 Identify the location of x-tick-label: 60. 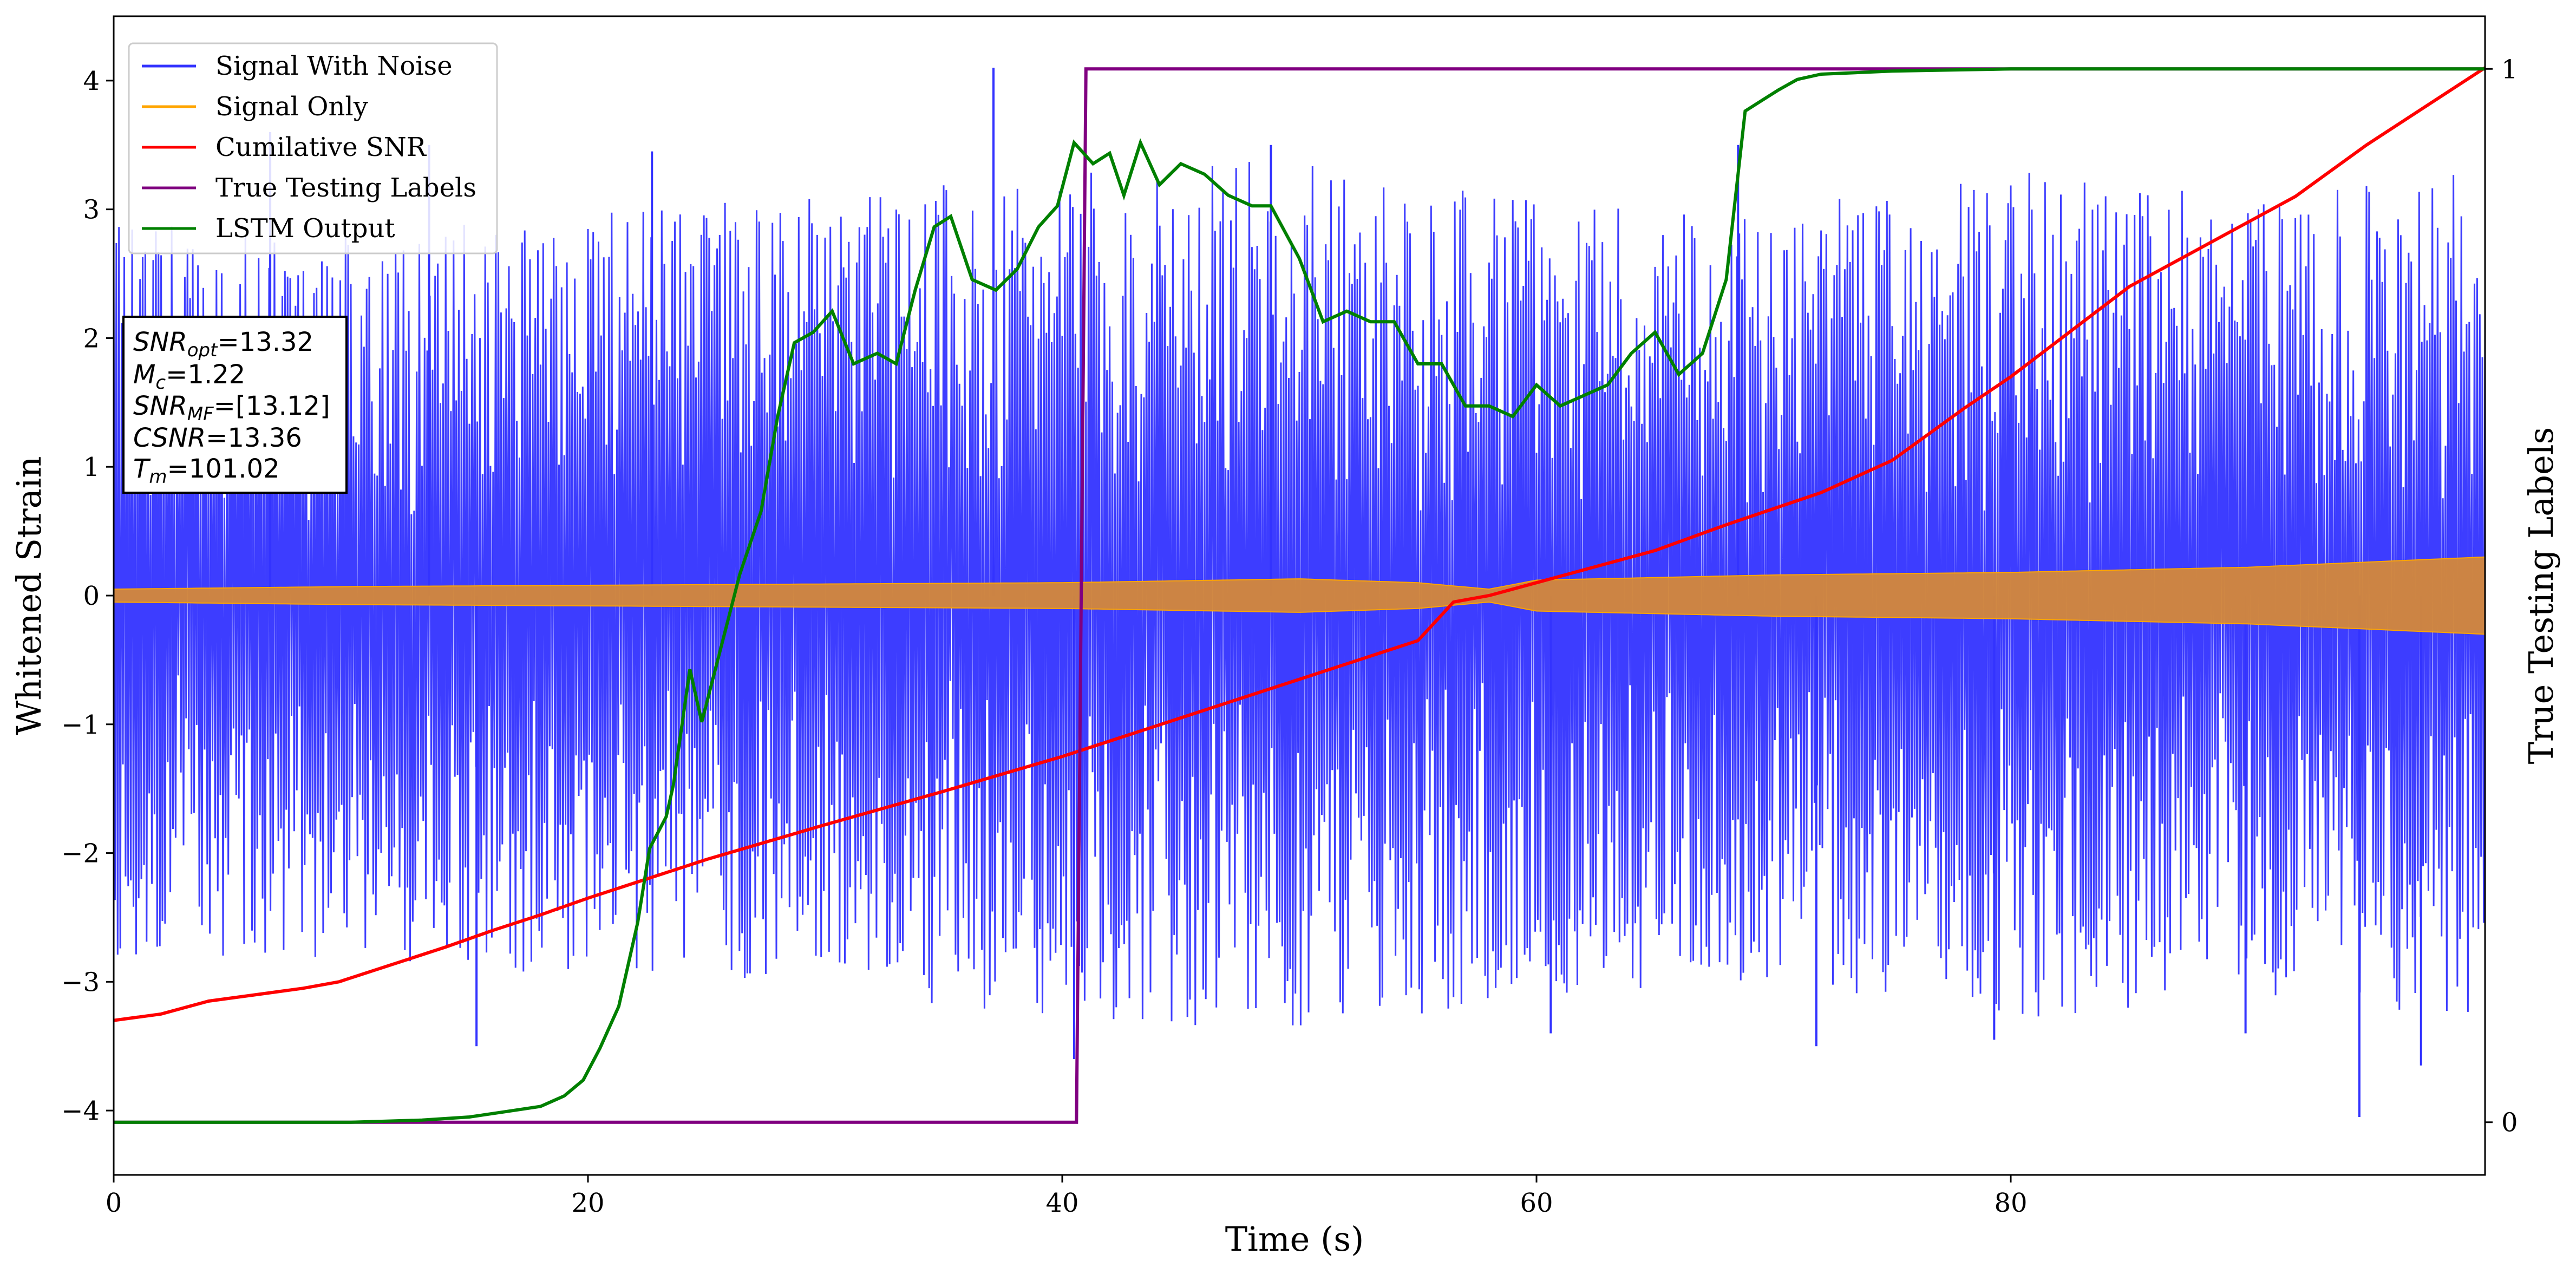
(1536, 1203).